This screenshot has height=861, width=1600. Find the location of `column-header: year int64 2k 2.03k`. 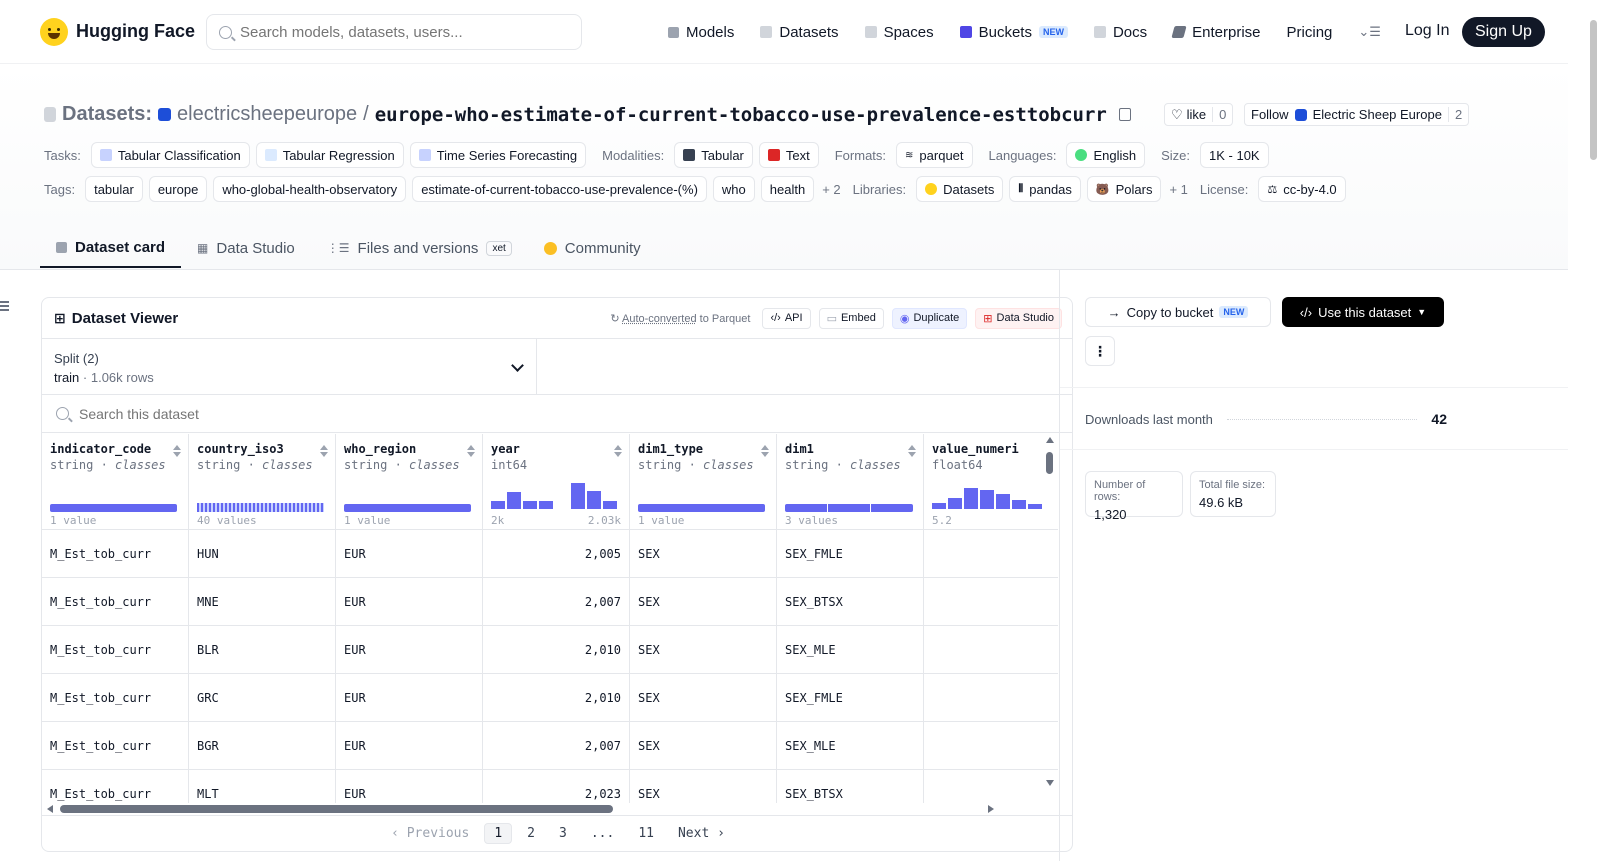

column-header: year int64 2k 2.03k is located at coordinates (556, 482).